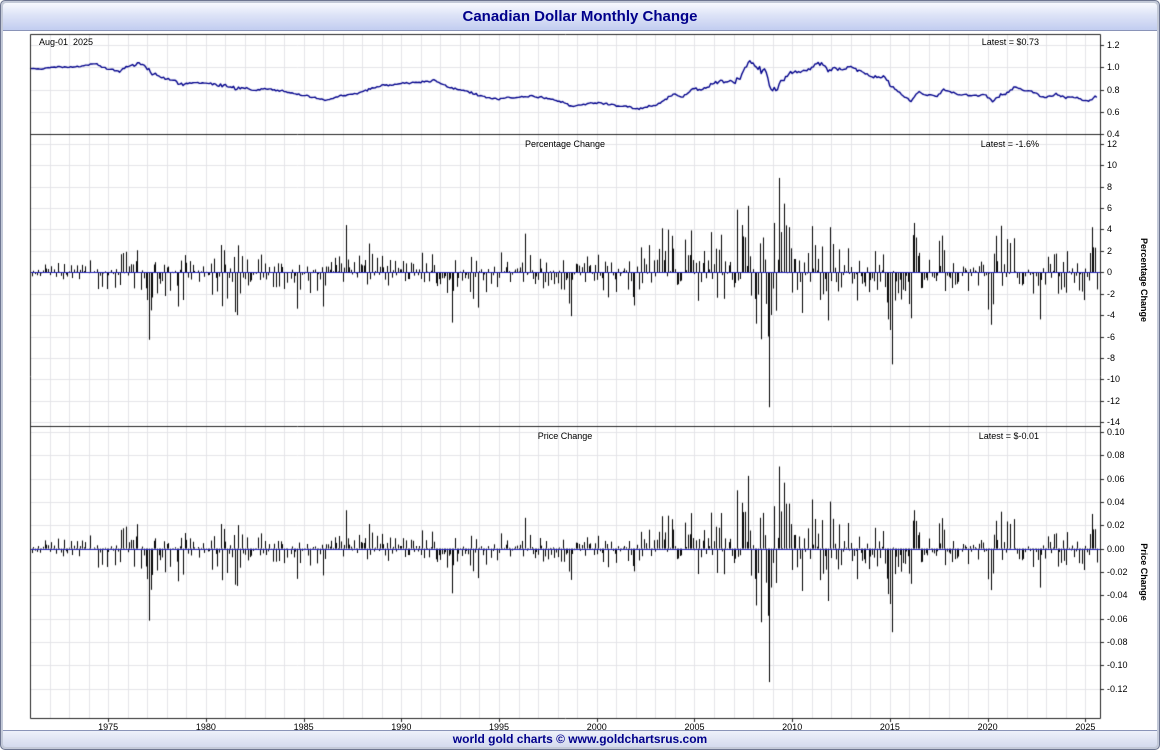 The width and height of the screenshot is (1160, 750). What do you see at coordinates (499, 726) in the screenshot?
I see `x-tick-label: 1995` at bounding box center [499, 726].